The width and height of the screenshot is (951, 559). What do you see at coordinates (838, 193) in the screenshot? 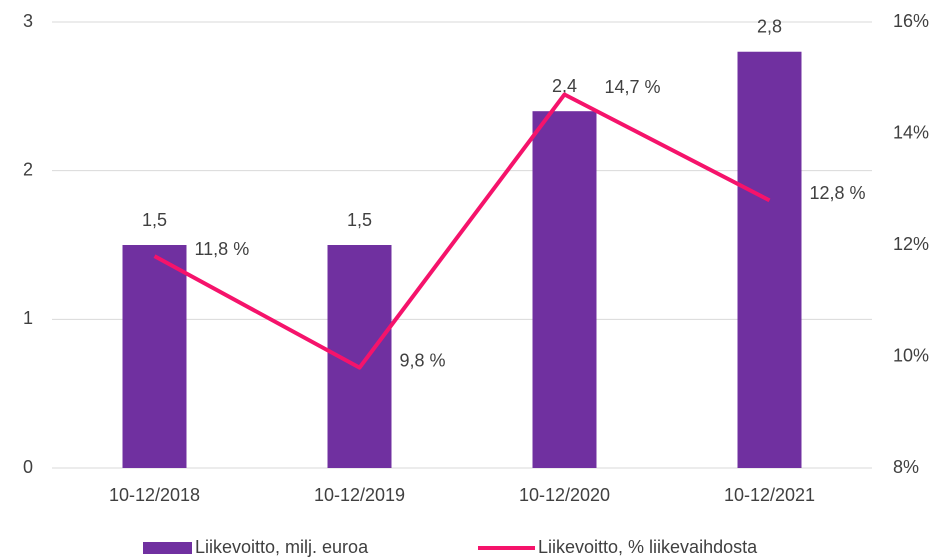
I see `data-label: 12,8 %` at bounding box center [838, 193].